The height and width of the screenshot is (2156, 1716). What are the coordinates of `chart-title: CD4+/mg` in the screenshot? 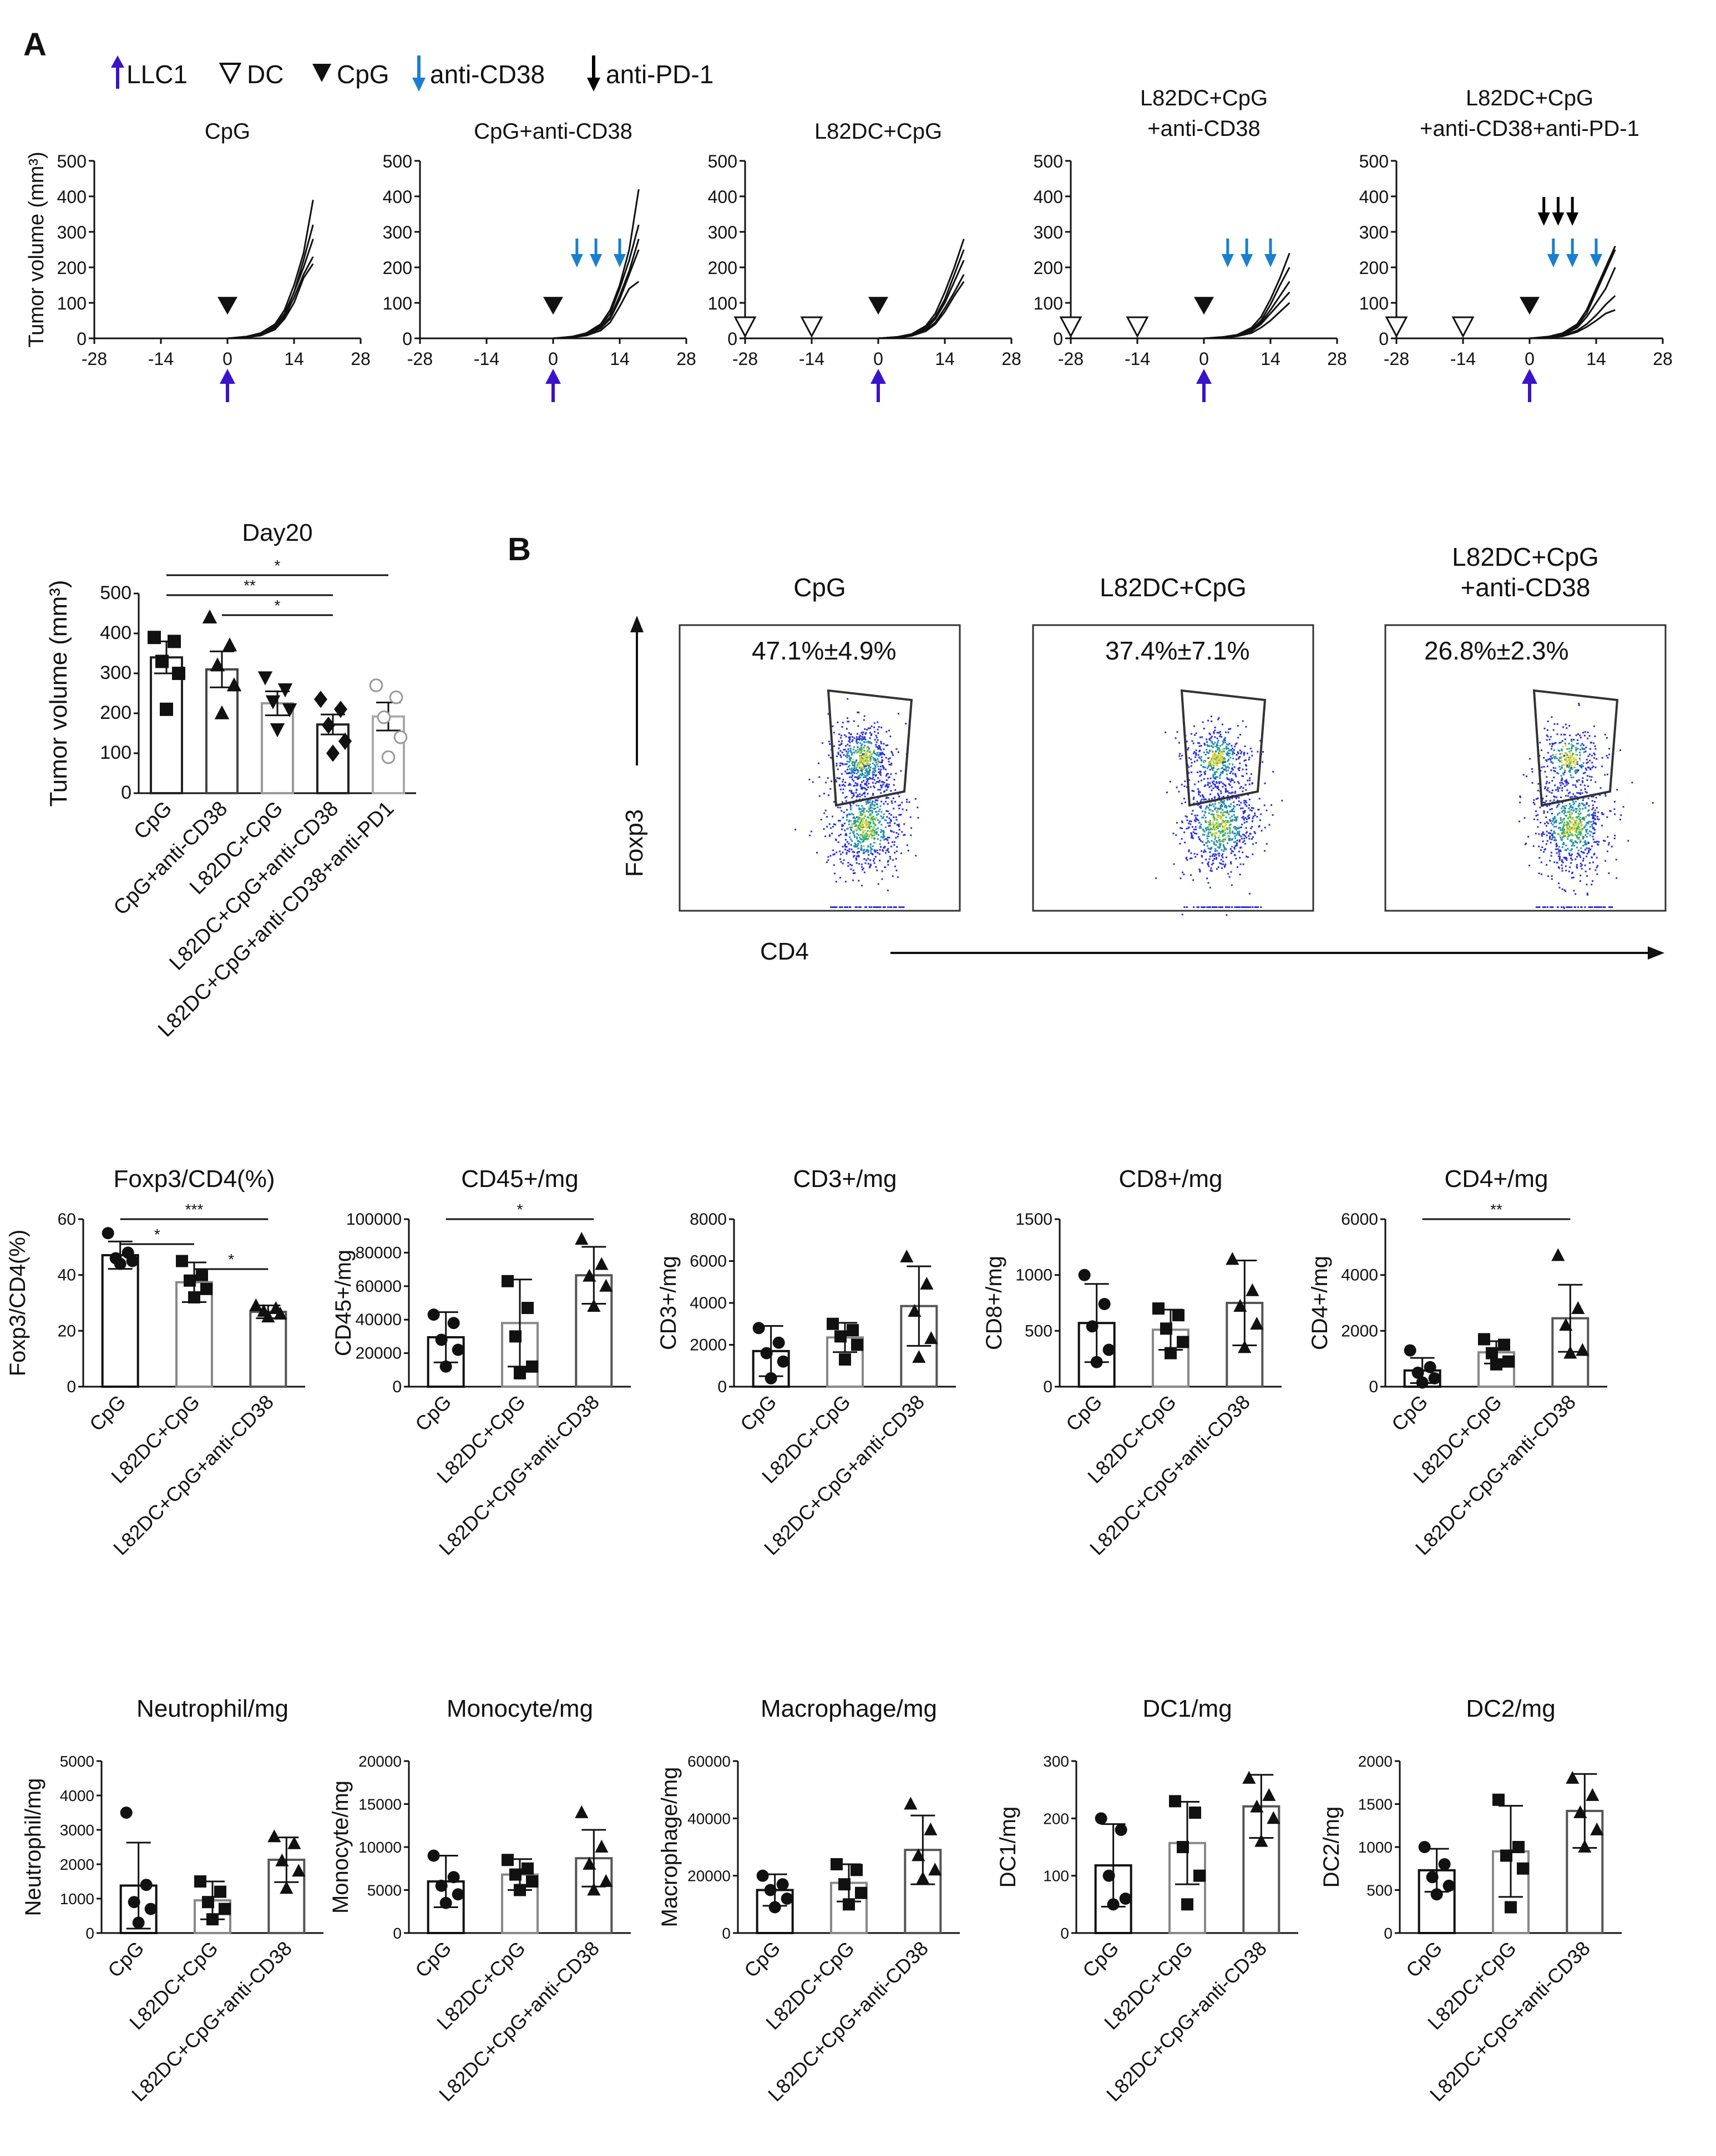 It's located at (1496, 1179).